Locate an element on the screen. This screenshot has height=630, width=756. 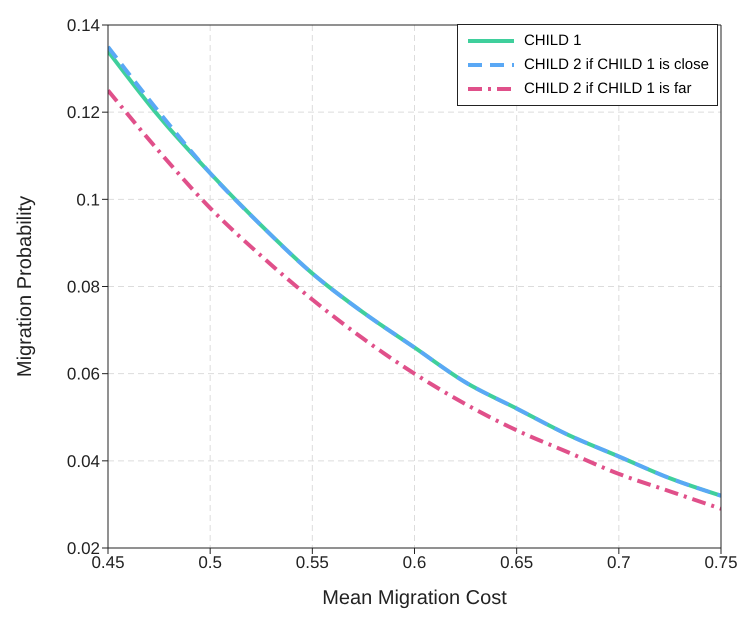
x-axis-title: Mean Migration Cost is located at coordinates (415, 598).